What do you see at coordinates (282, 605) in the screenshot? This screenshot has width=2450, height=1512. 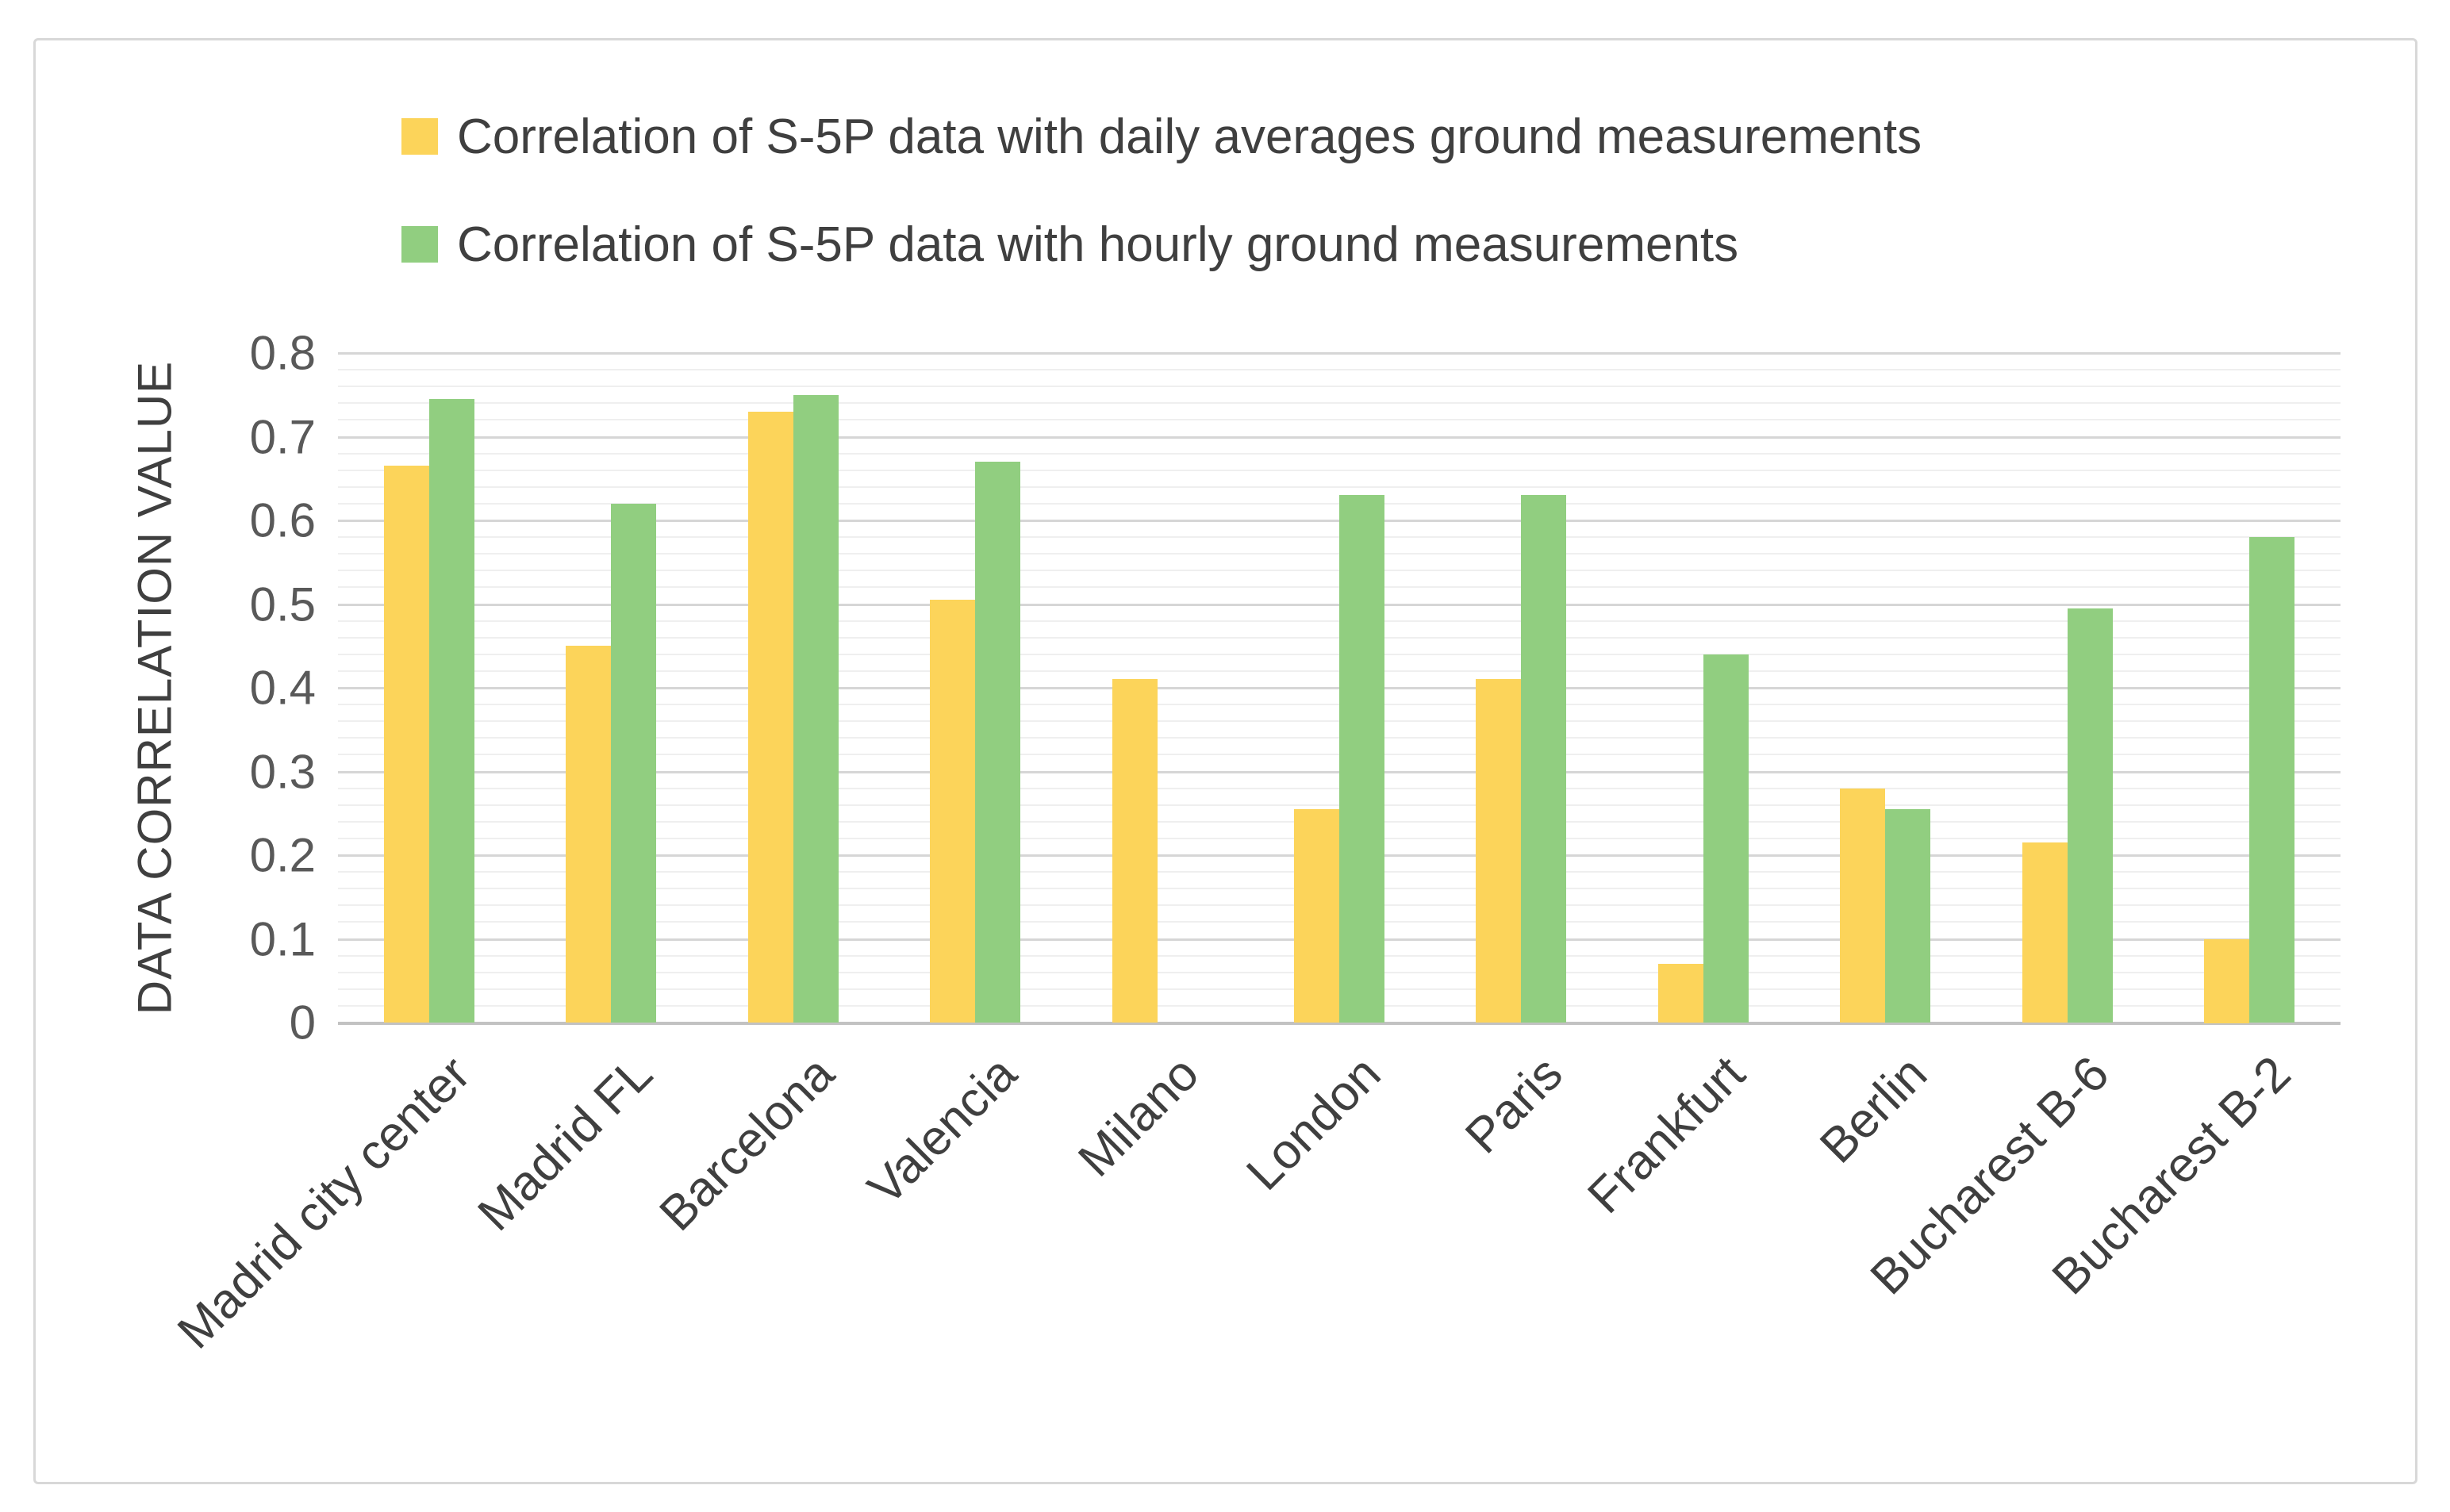 I see `y-tick-label-0.5: 0.5` at bounding box center [282, 605].